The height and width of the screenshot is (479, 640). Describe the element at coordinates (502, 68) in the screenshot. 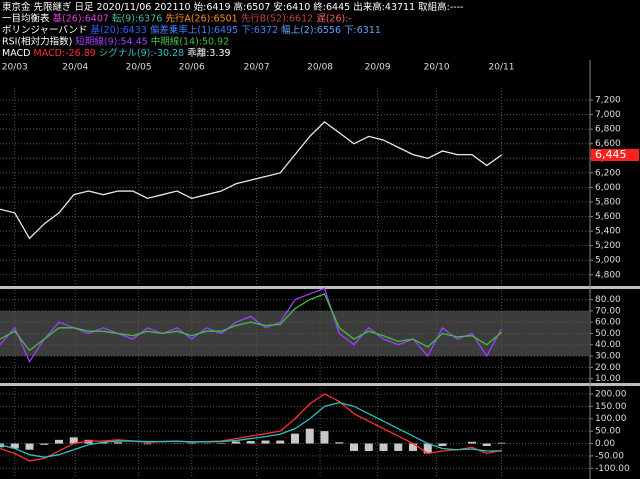

I see `x-tick-label: 20/11` at that location.